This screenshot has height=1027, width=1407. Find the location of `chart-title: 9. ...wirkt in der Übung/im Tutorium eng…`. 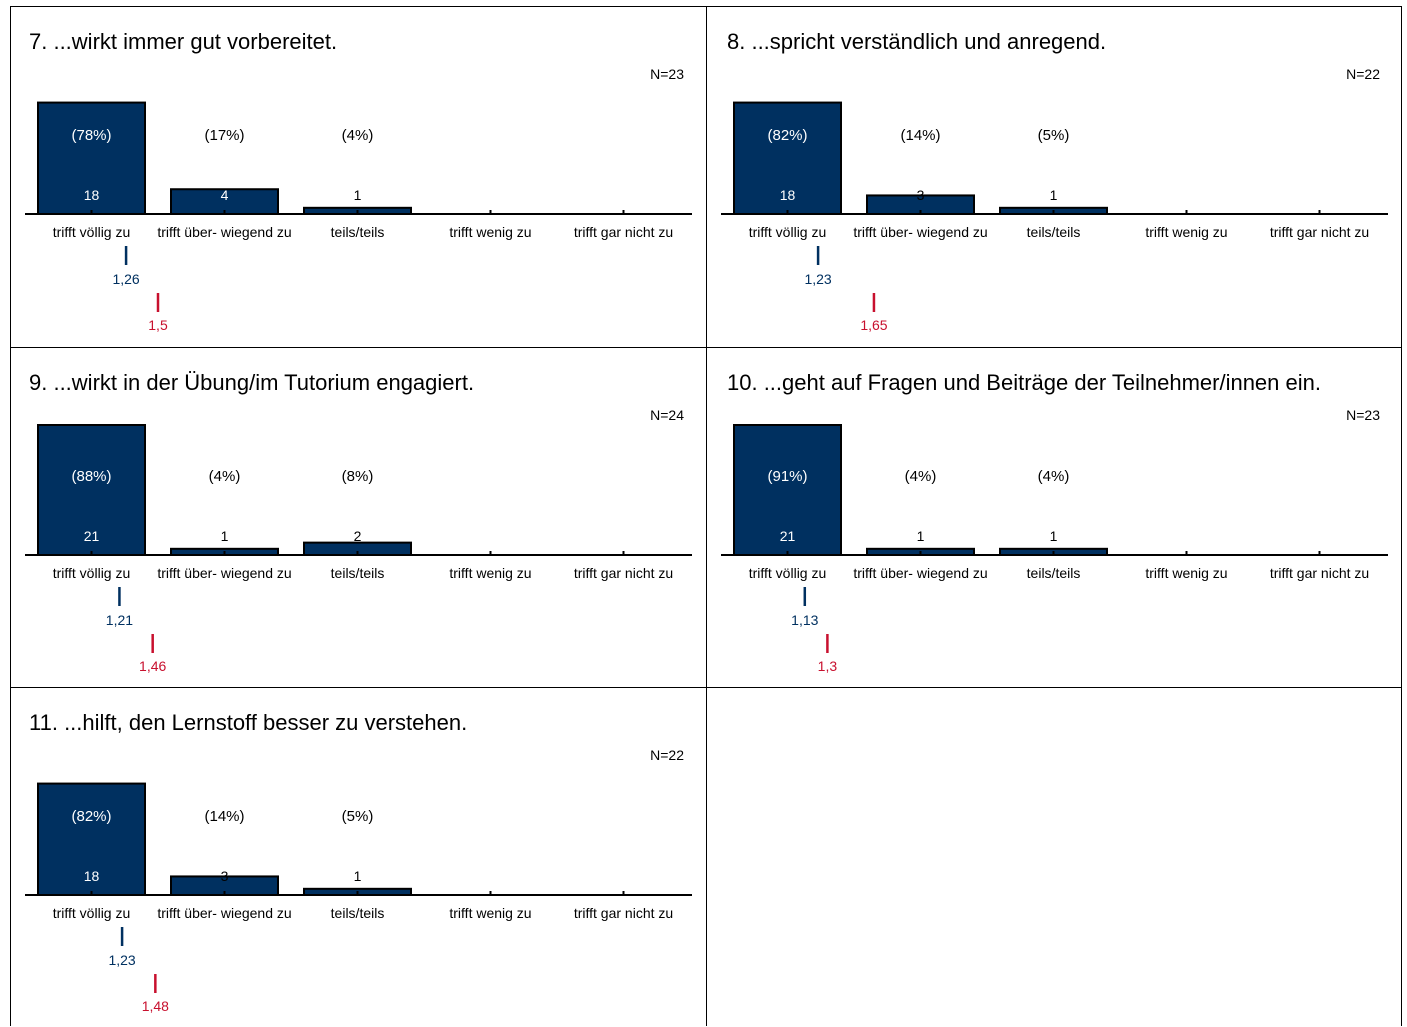

chart-title: 9. ...wirkt in der Übung/im Tutorium eng… is located at coordinates (252, 382).